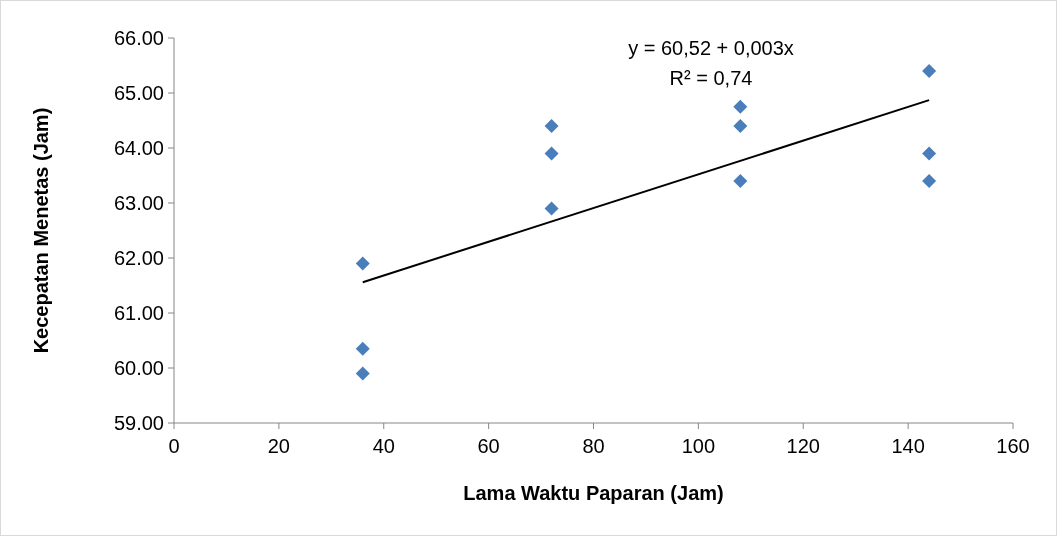 This screenshot has width=1057, height=536. What do you see at coordinates (138, 368) in the screenshot?
I see `y-tick-label: 60.00` at bounding box center [138, 368].